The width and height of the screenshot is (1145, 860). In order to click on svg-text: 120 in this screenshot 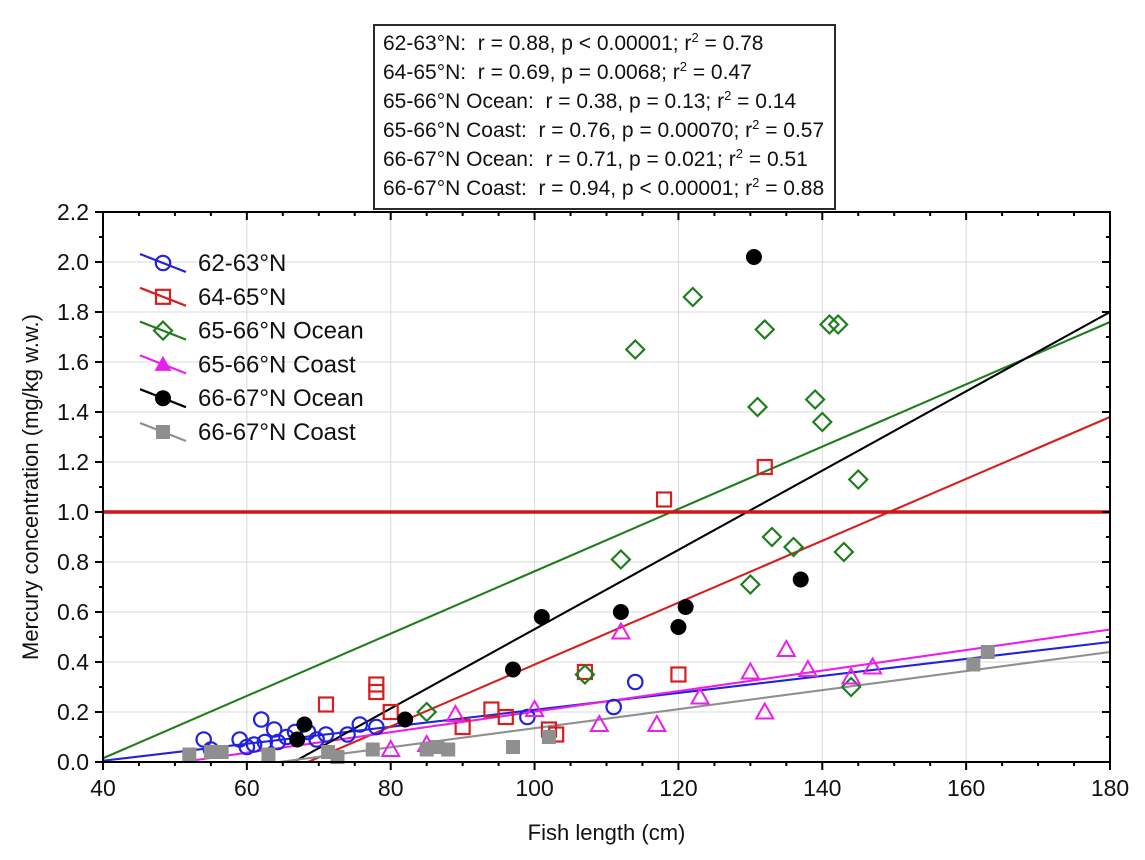, I will do `click(678, 788)`.